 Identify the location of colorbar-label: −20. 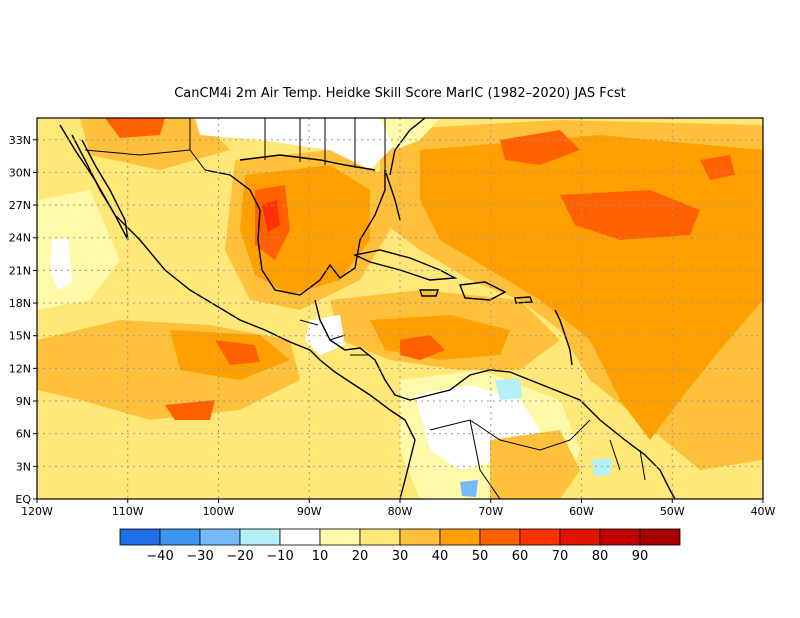
(239, 556).